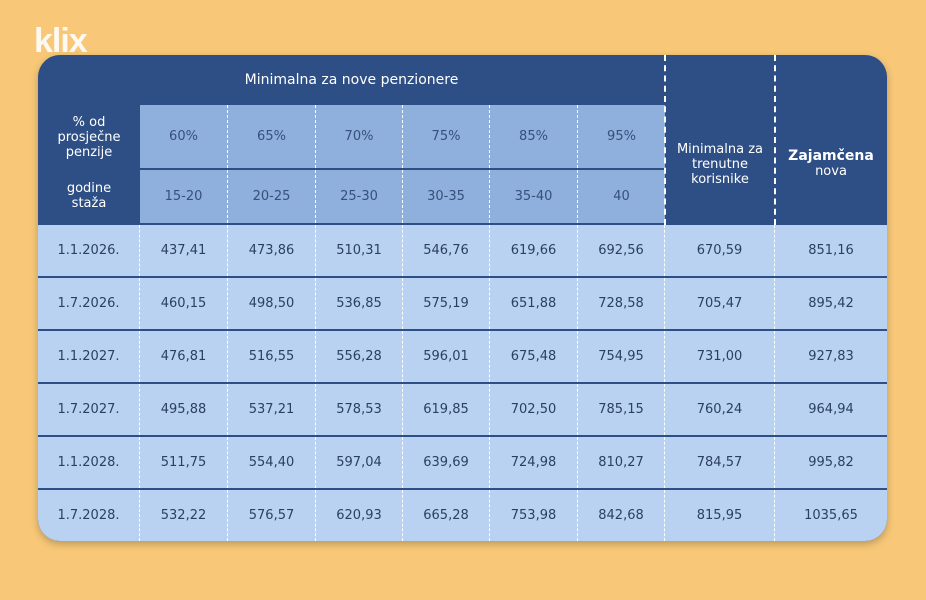 The image size is (926, 600). Describe the element at coordinates (621, 409) in the screenshot. I see `cell-value: 785,15` at that location.